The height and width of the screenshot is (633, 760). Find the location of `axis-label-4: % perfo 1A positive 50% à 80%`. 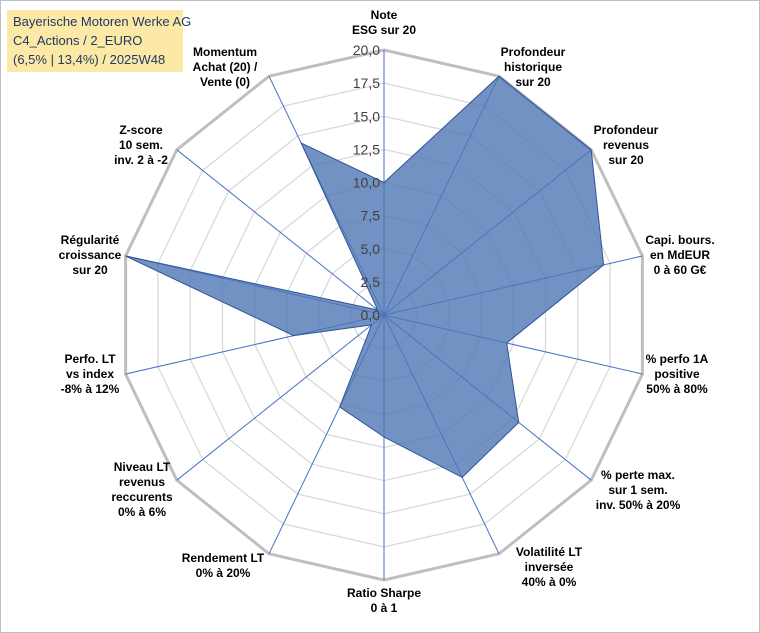

axis-label-4: % perfo 1A positive 50% à 80% is located at coordinates (677, 374).